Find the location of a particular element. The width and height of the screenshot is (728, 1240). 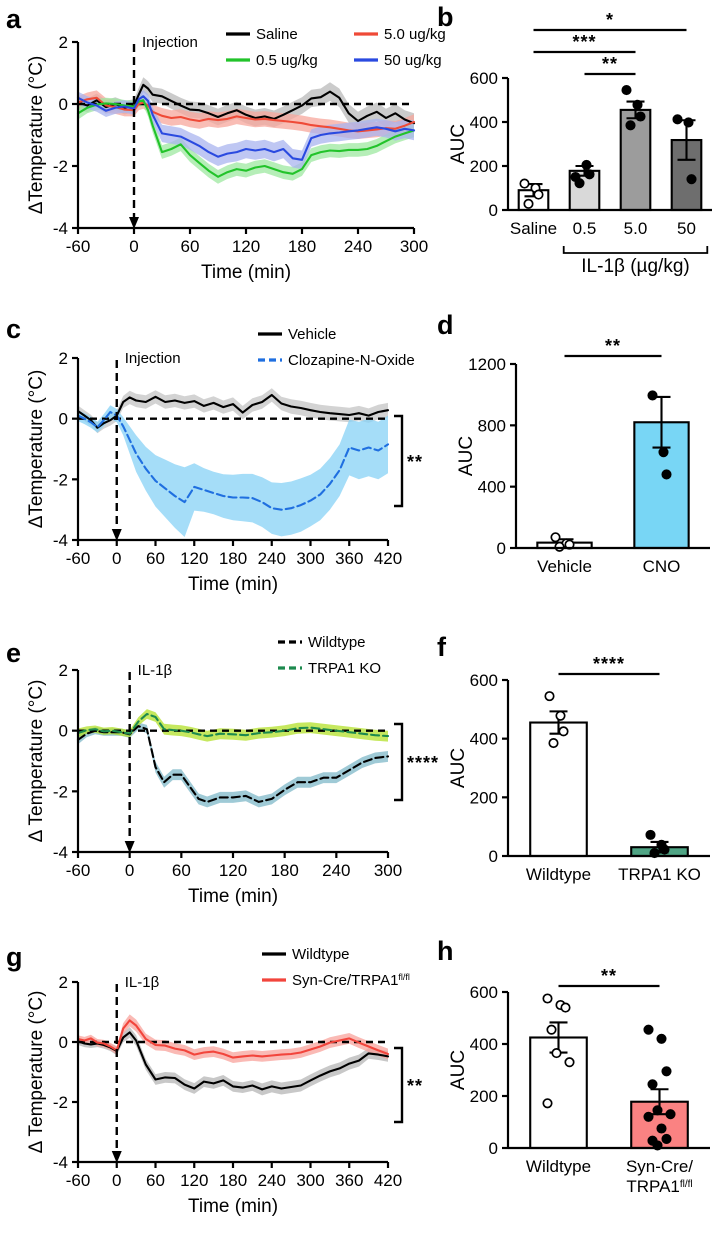

x-tick-label-b-3: 50 is located at coordinates (686, 228).